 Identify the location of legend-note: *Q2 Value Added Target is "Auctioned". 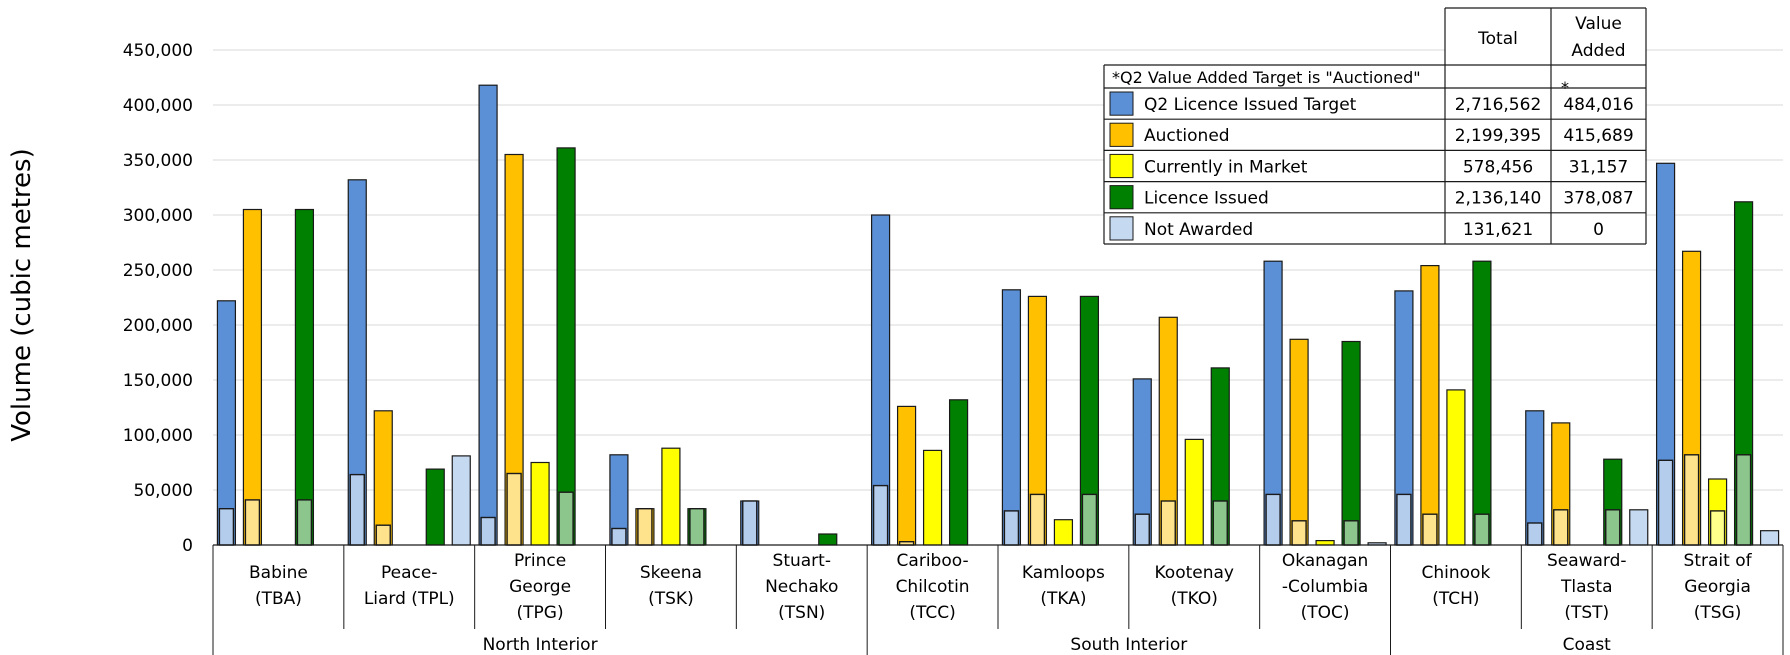
(1266, 77).